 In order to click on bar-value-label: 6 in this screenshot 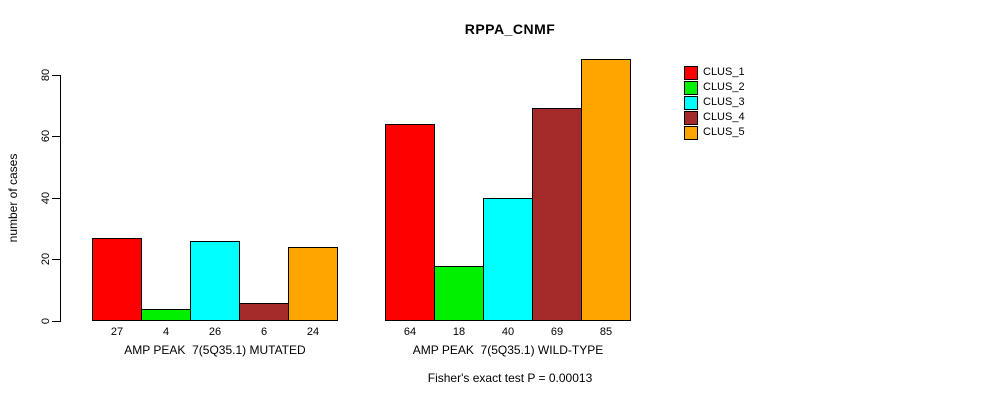, I will do `click(264, 332)`.